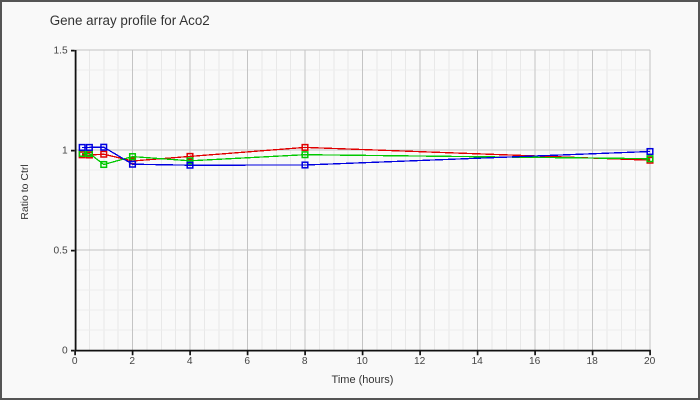  What do you see at coordinates (132, 361) in the screenshot?
I see `svg-text: 2` at bounding box center [132, 361].